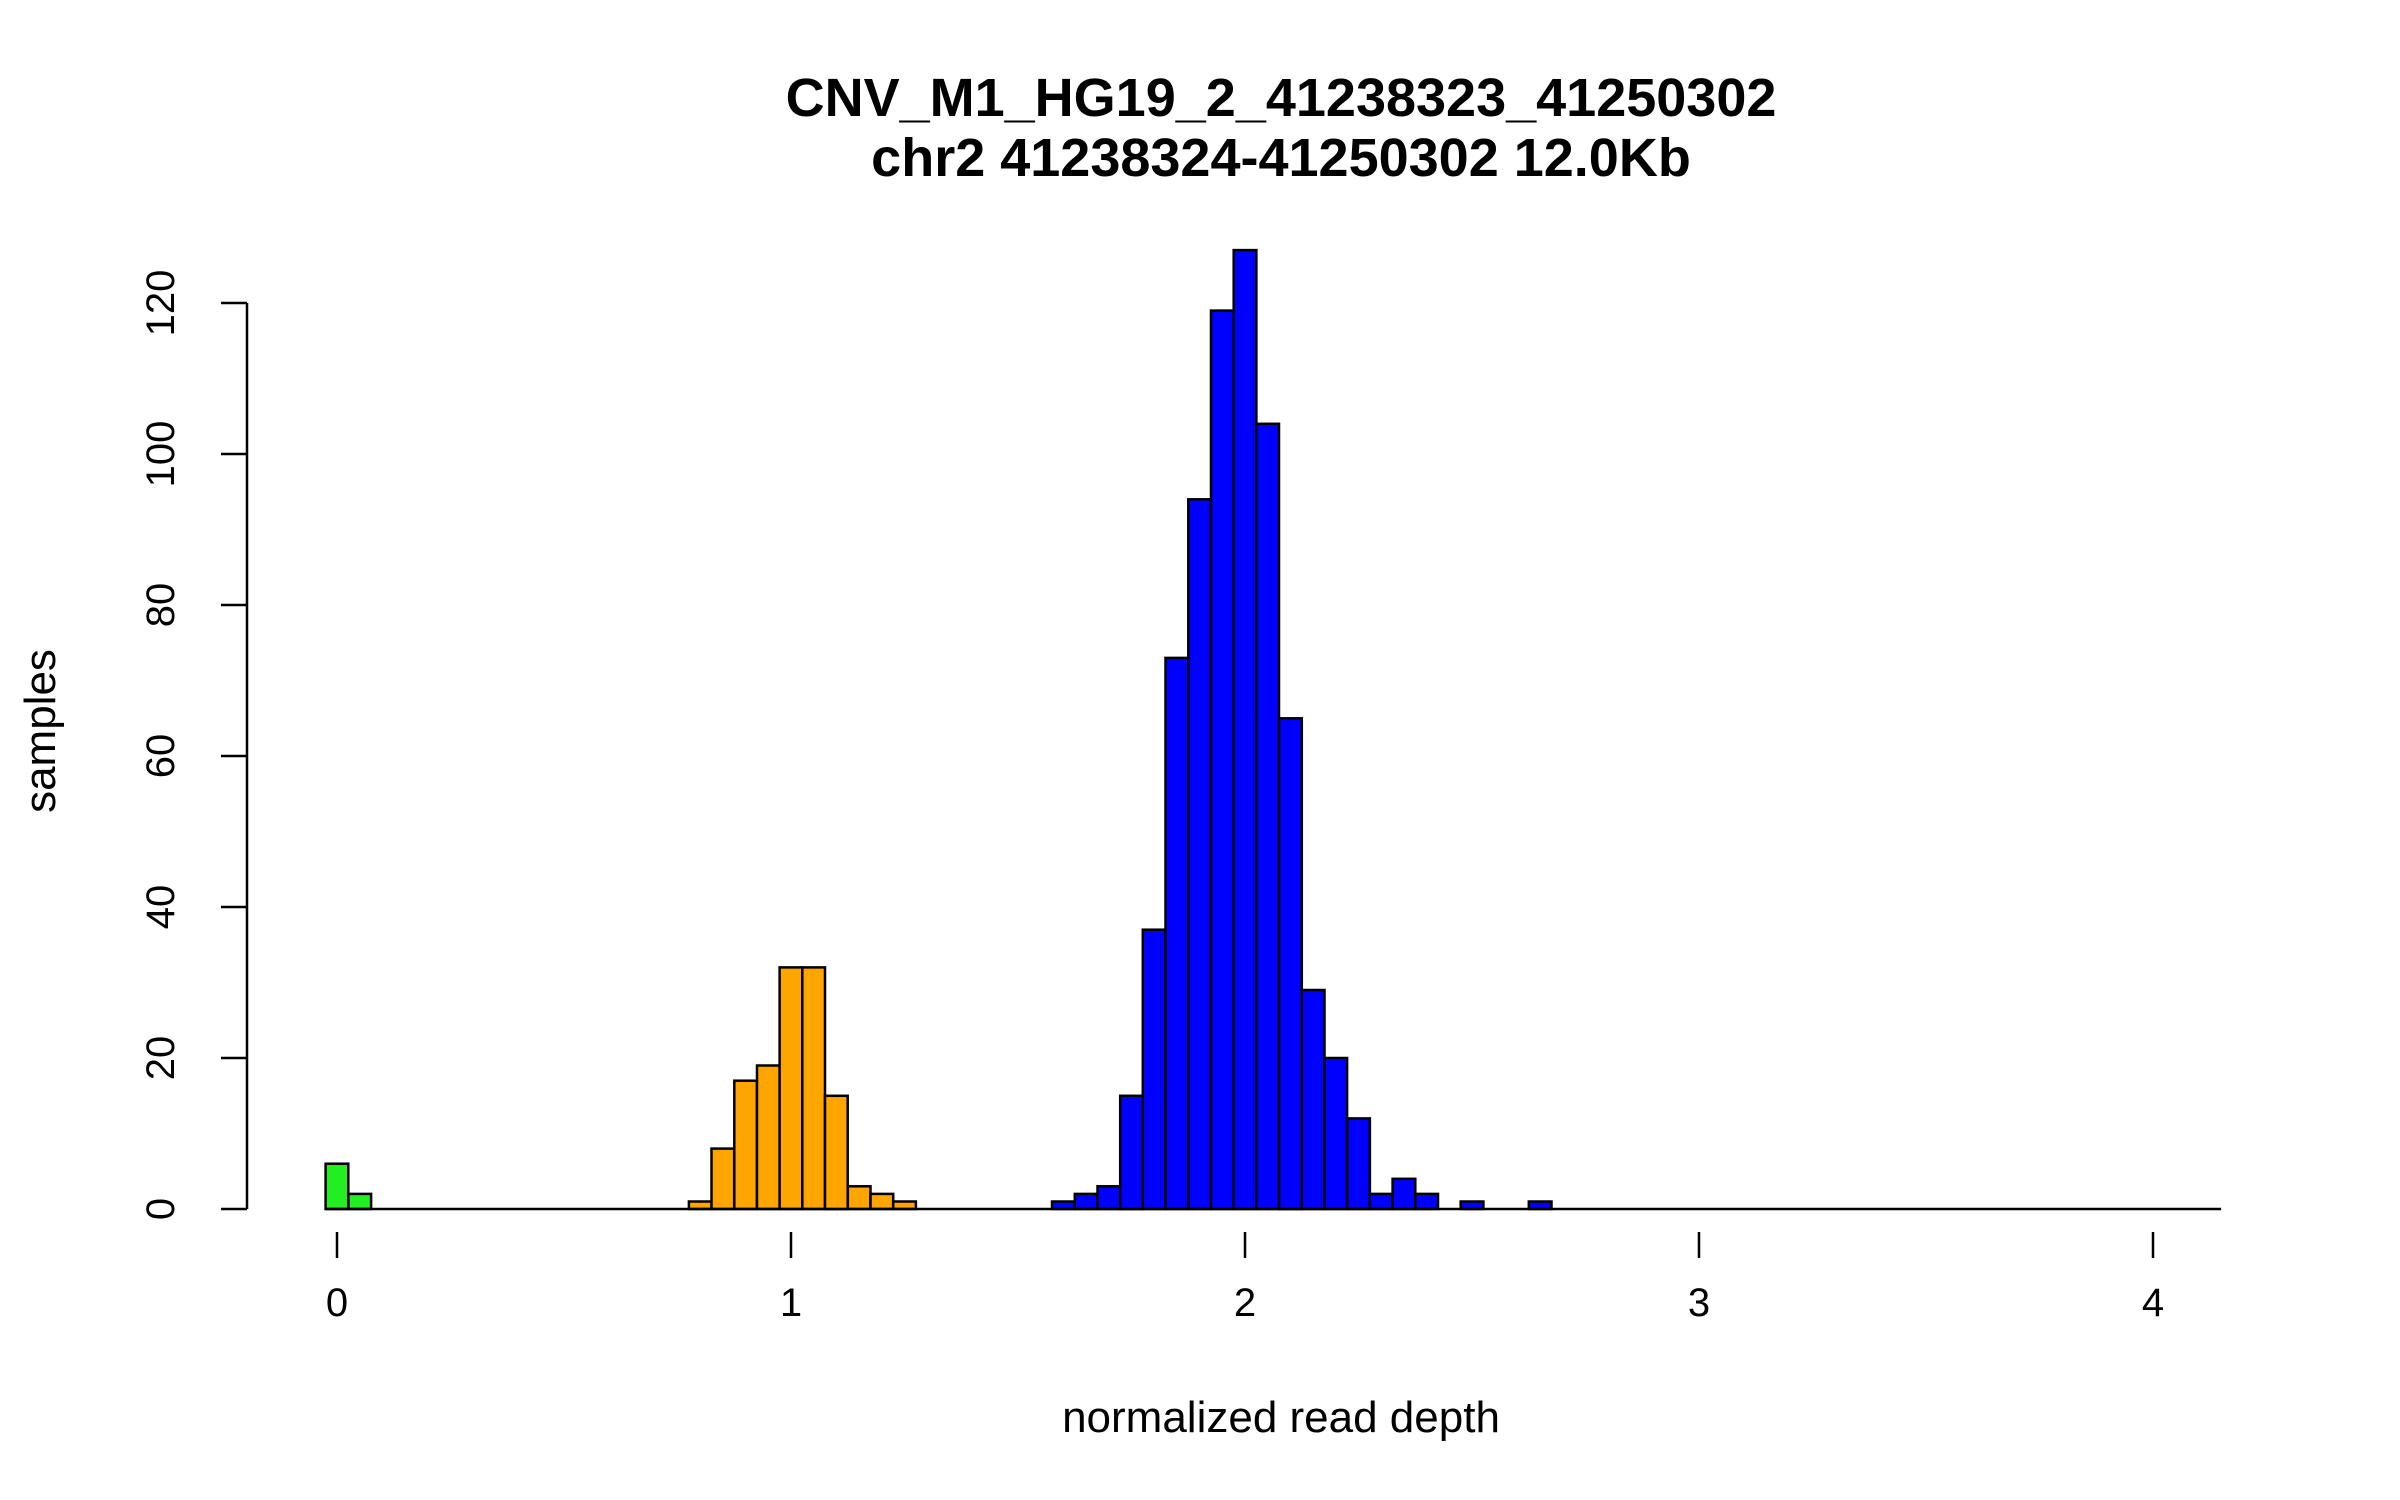  What do you see at coordinates (1281, 1417) in the screenshot?
I see `x-axis-label: normalized read depth` at bounding box center [1281, 1417].